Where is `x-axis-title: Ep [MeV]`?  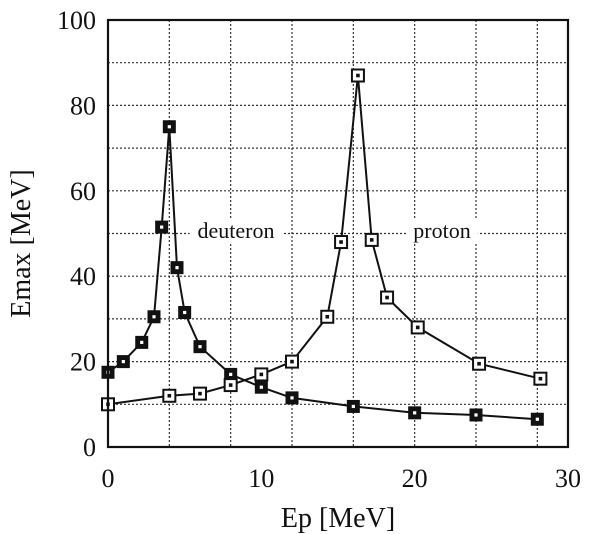
x-axis-title: Ep [MeV] is located at coordinates (338, 518).